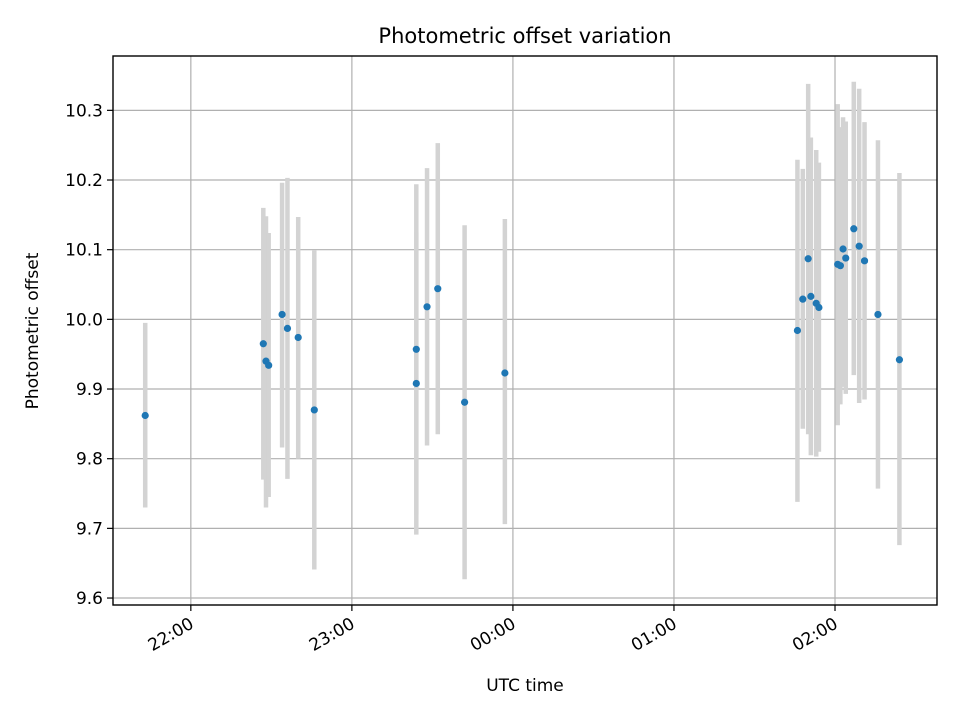  I want to click on y-tick-label: 9.8, so click(89, 460).